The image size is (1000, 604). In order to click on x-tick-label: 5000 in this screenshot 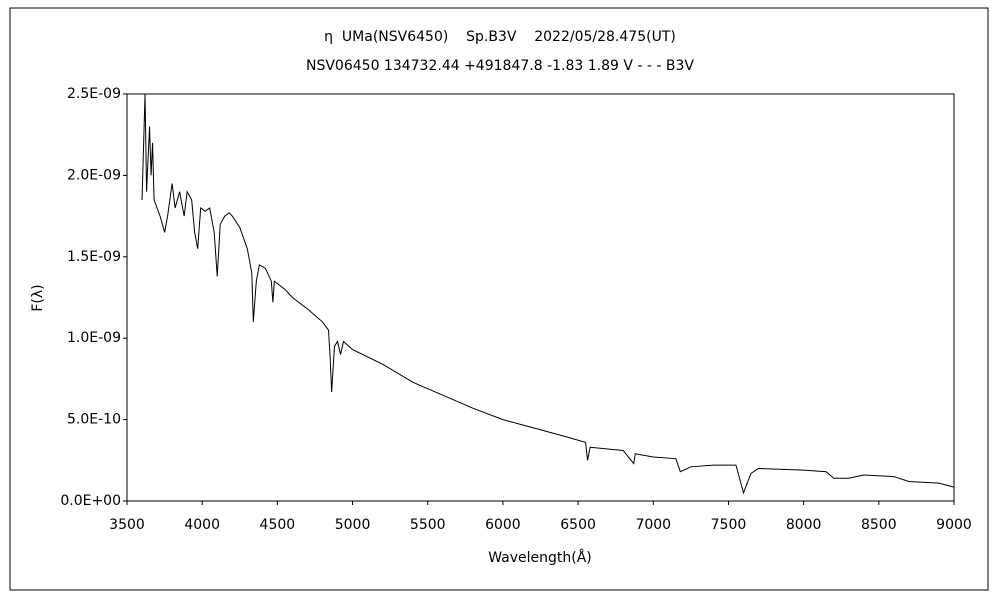, I will do `click(353, 525)`.